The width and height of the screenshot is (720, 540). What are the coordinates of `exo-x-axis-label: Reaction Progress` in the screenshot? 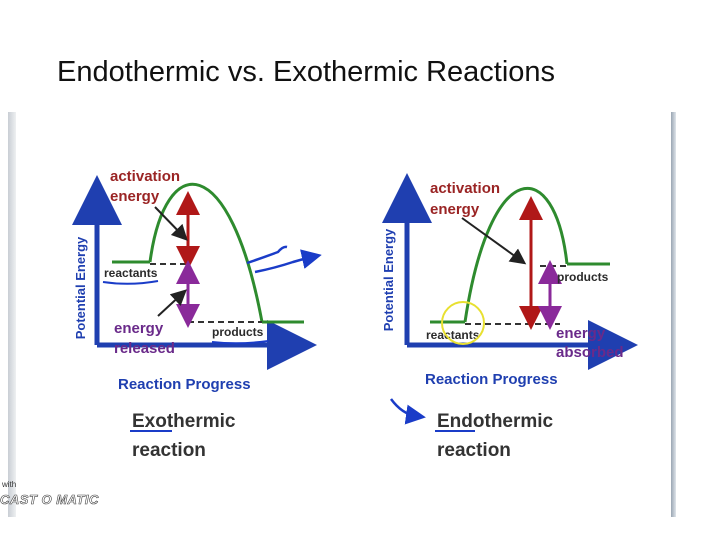 It's located at (184, 384).